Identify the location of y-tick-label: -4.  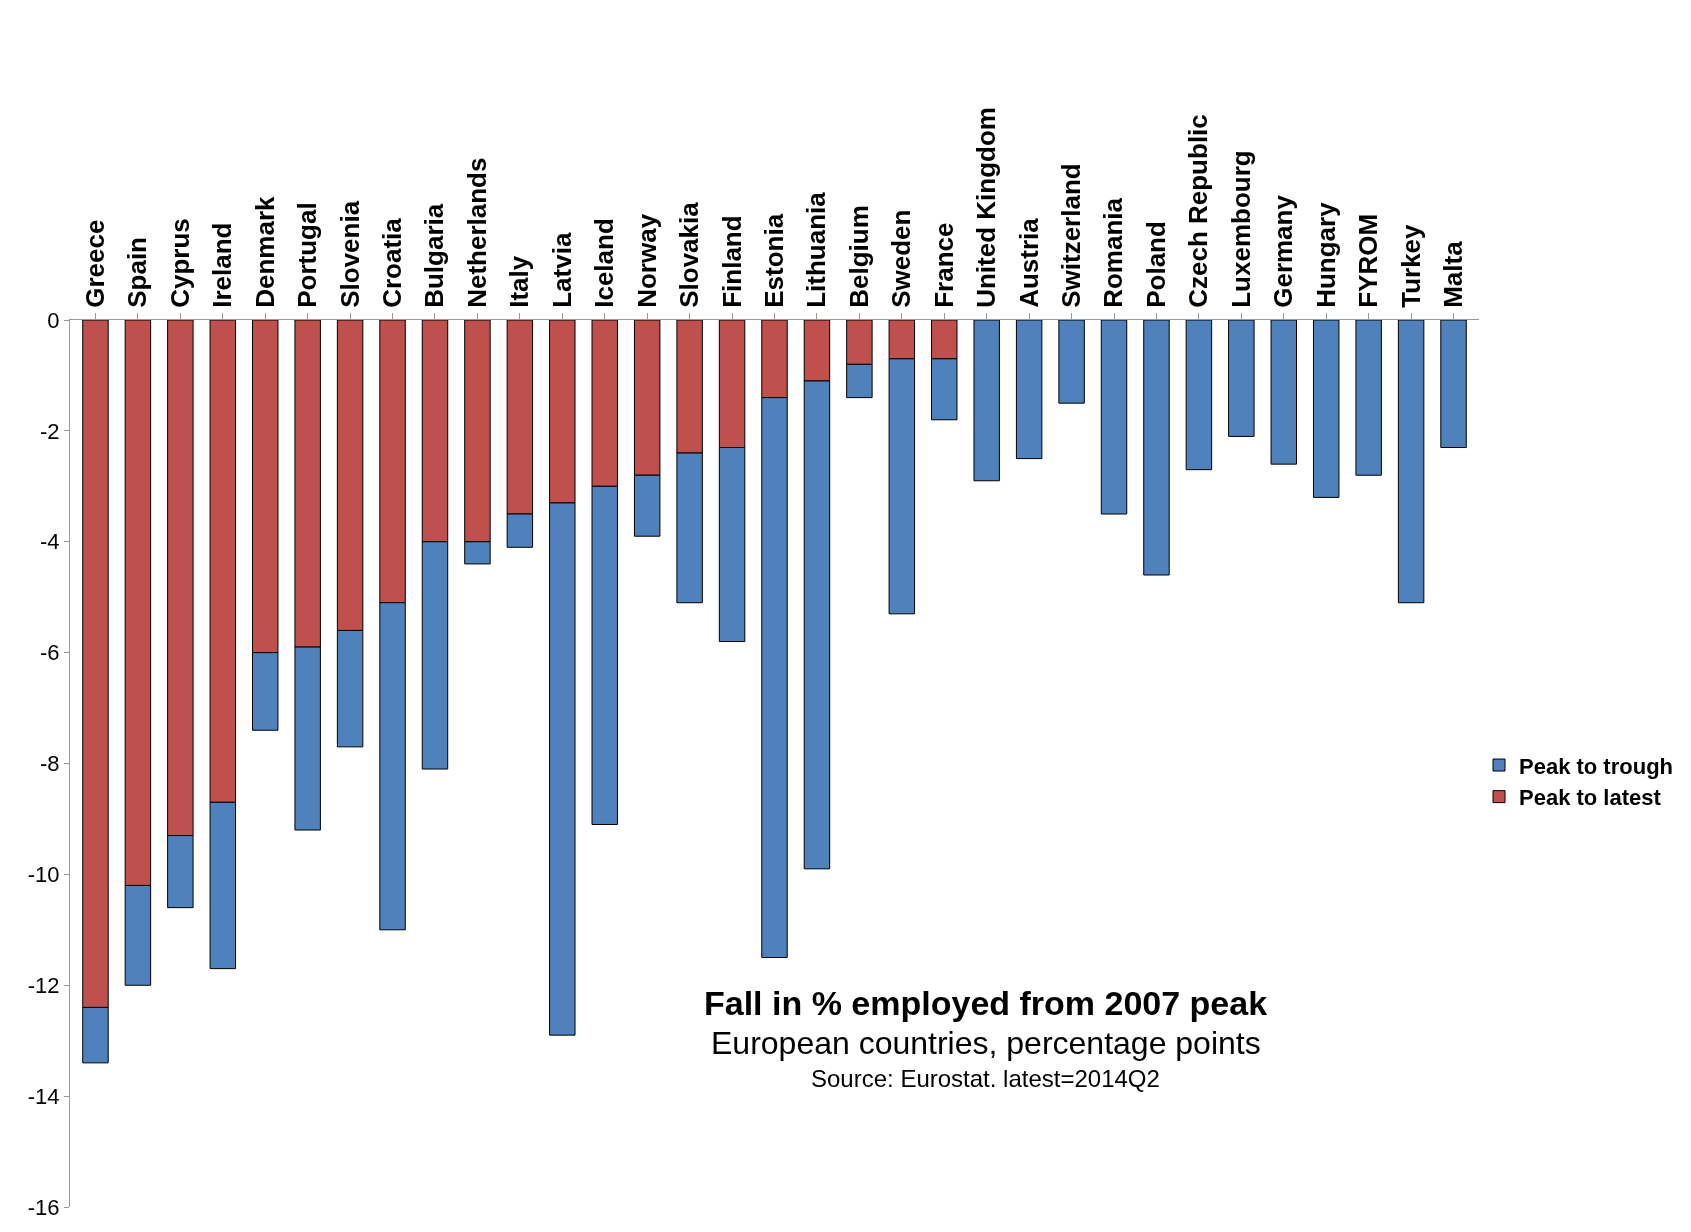
(50, 542).